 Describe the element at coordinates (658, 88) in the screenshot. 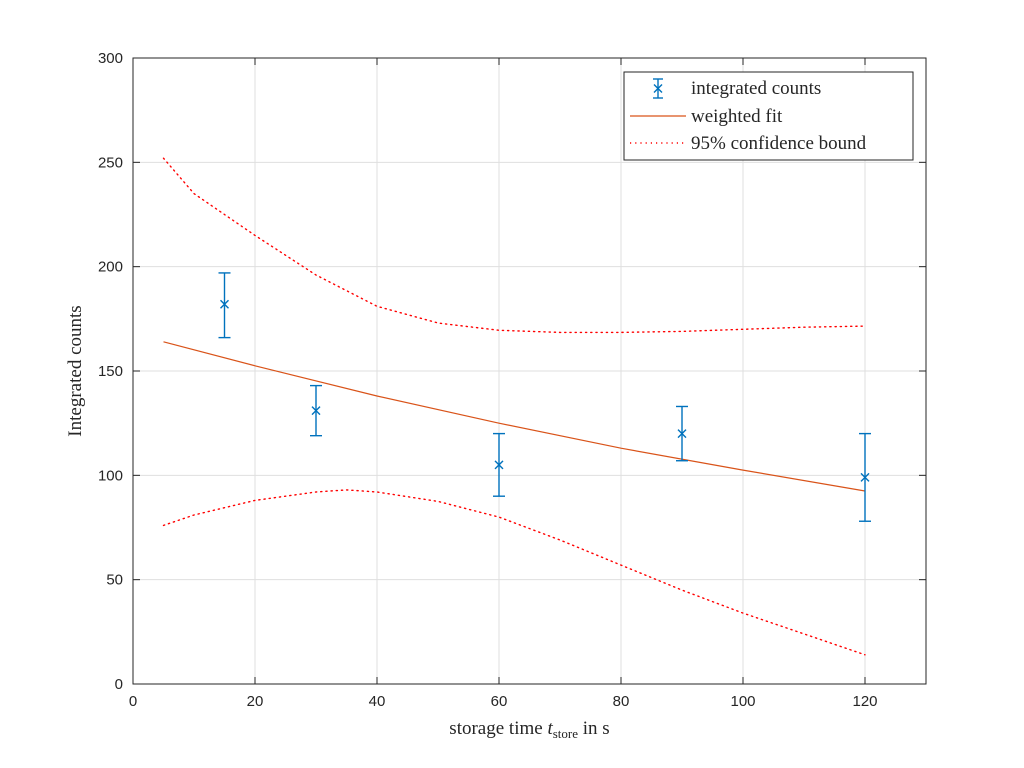

I see `legend-errorbar-marker` at that location.